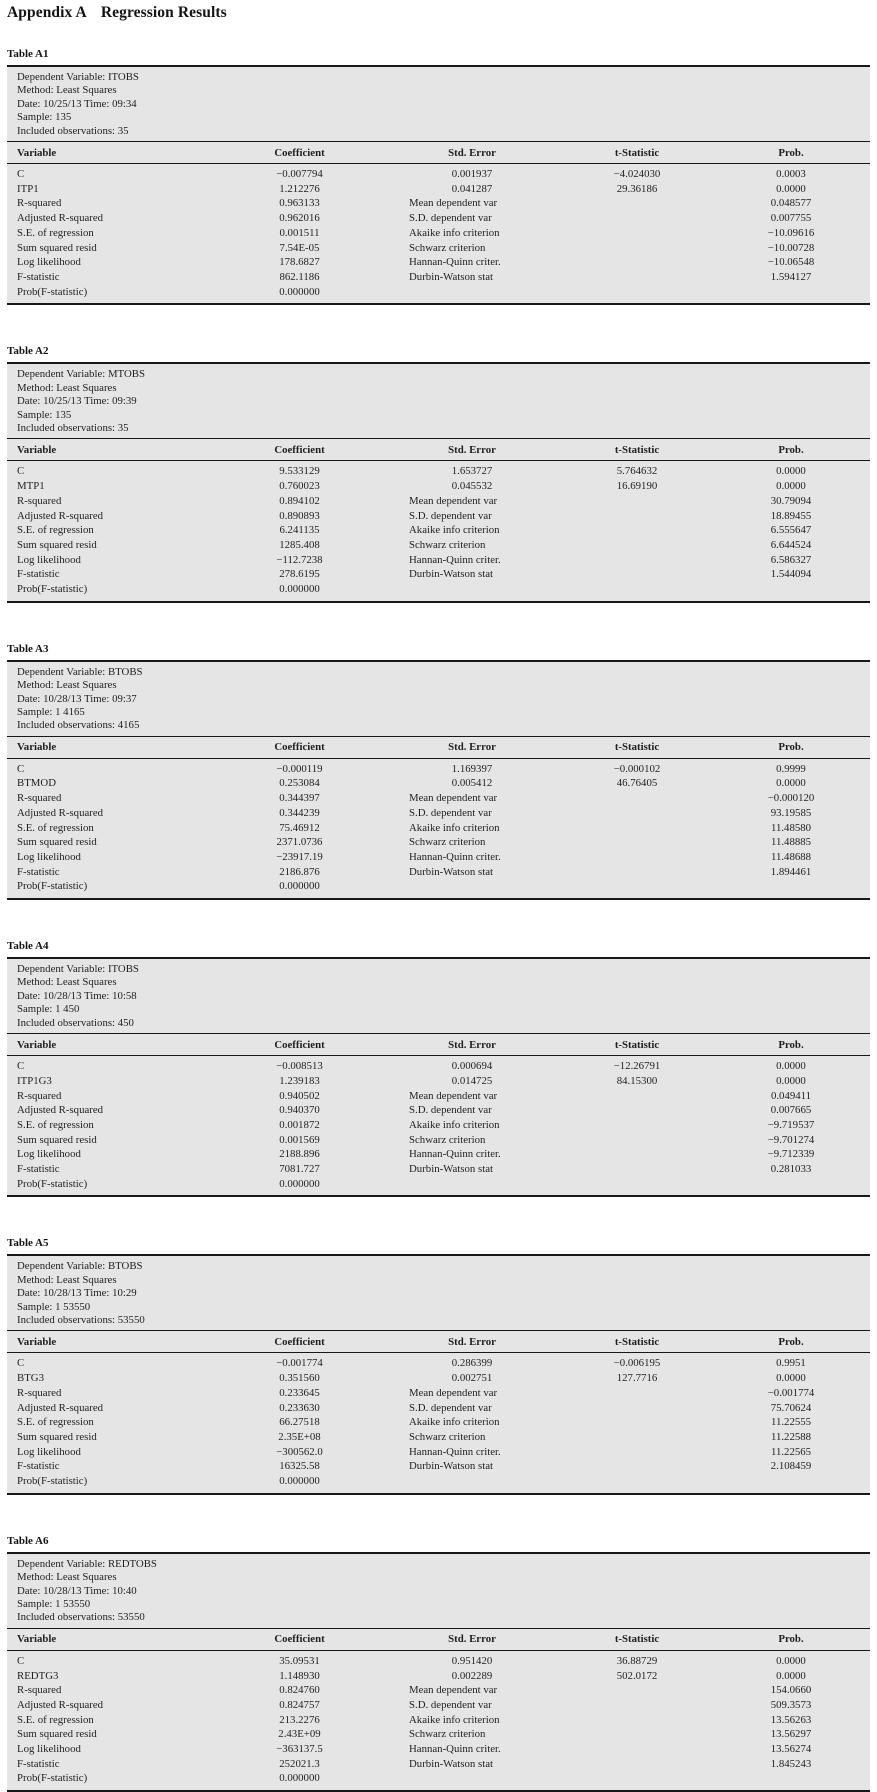 The height and width of the screenshot is (1792, 877). Describe the element at coordinates (472, 768) in the screenshot. I see `row-value: 1.169397` at that location.